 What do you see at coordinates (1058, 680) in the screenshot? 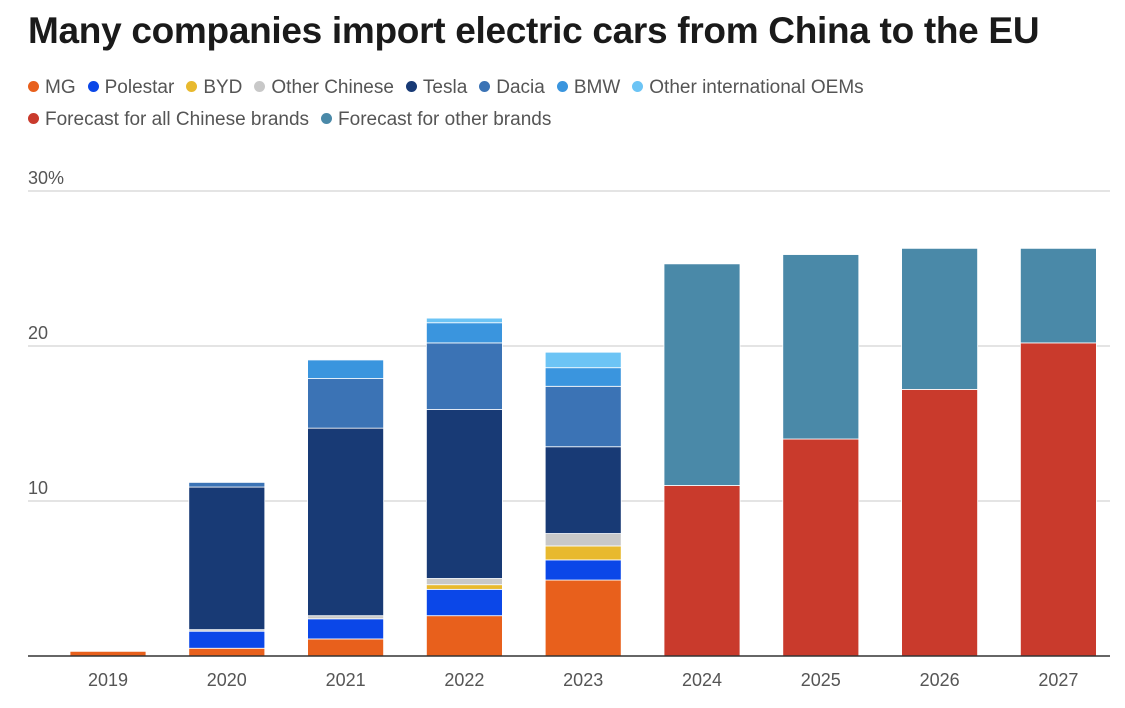
I see `x-tick-label: 2027` at bounding box center [1058, 680].